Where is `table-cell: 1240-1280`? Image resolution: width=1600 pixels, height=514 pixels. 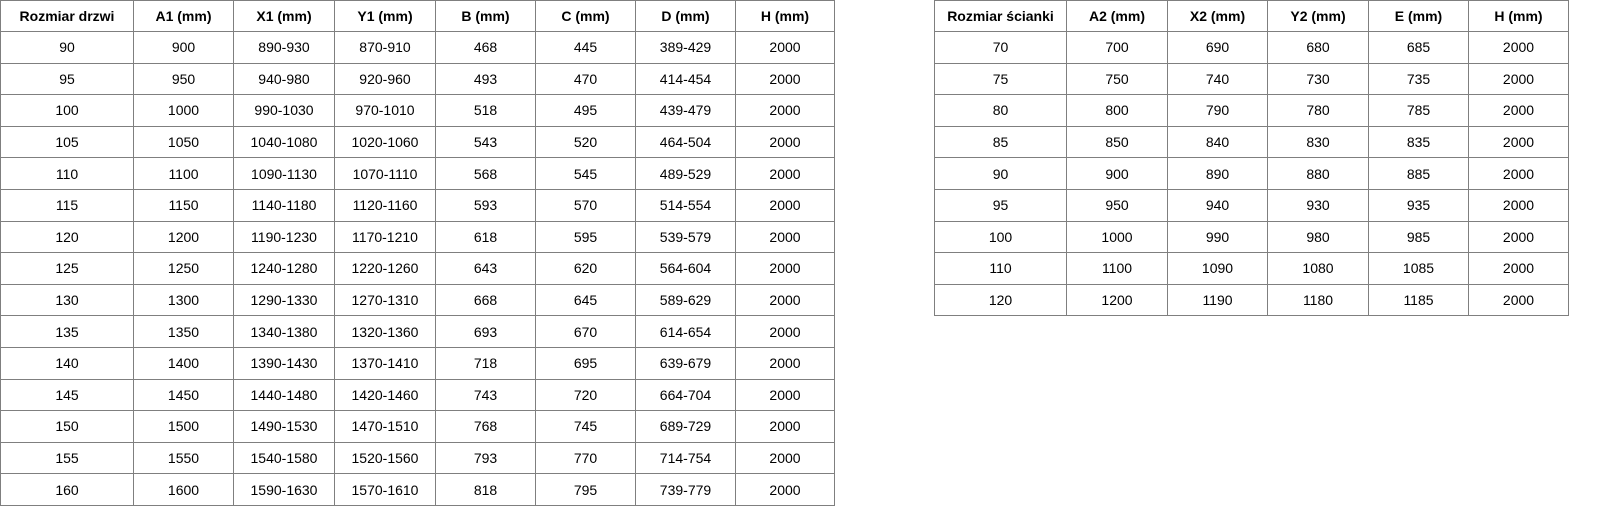 table-cell: 1240-1280 is located at coordinates (284, 268).